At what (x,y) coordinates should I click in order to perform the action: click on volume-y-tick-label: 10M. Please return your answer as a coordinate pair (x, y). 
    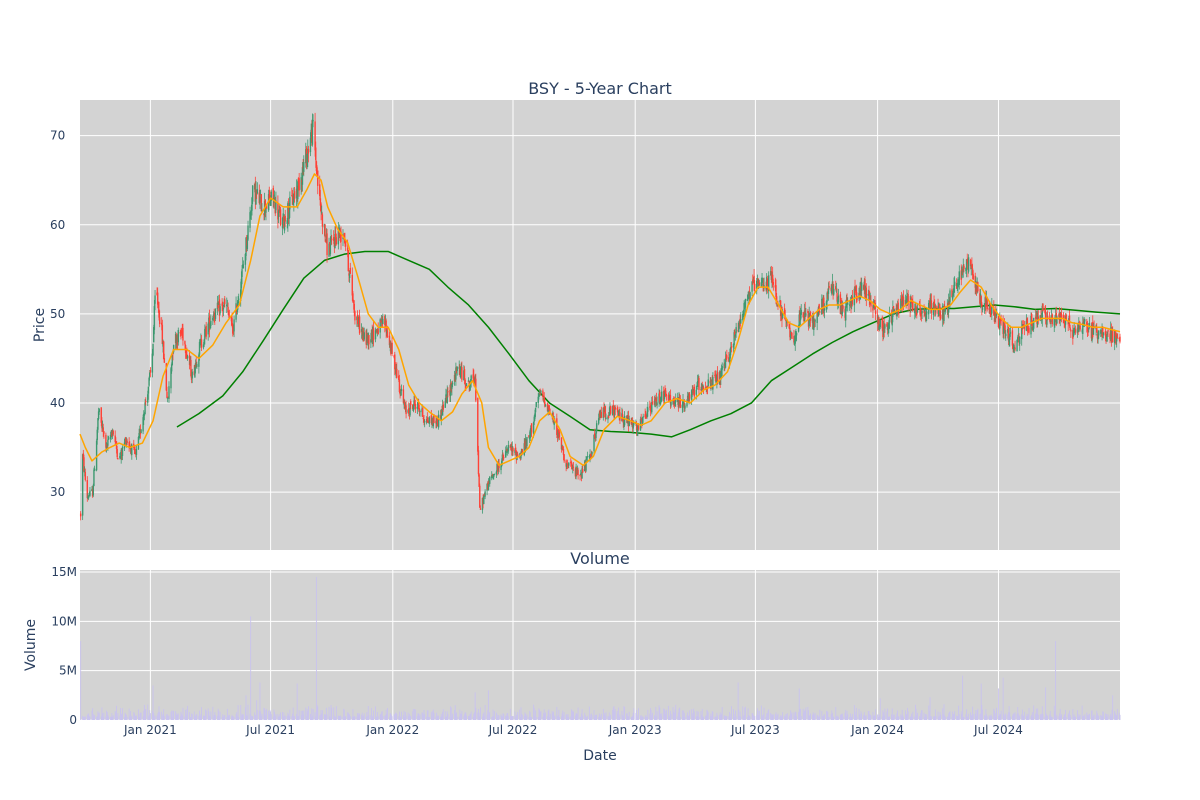
    Looking at the image, I should click on (64, 621).